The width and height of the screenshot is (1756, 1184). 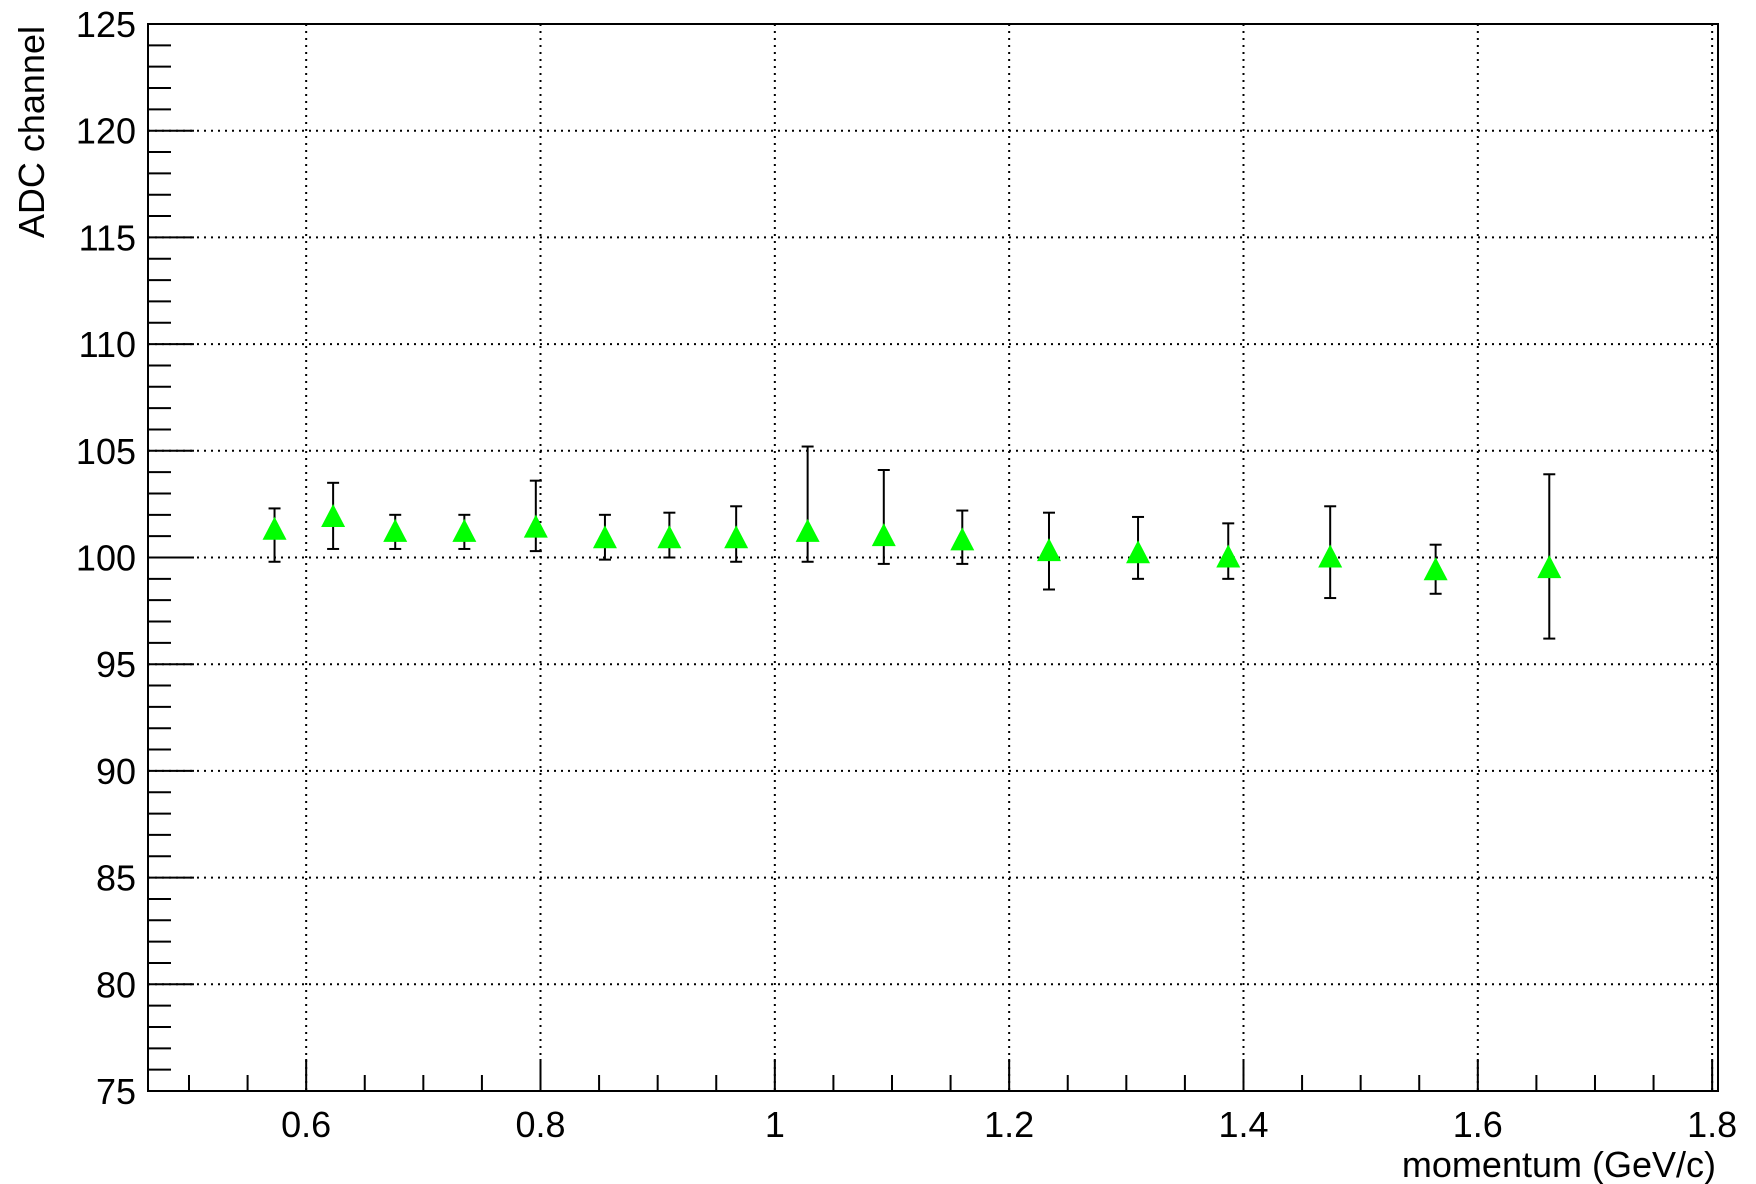 I want to click on y-axis-title: ADC channel, so click(x=31, y=132).